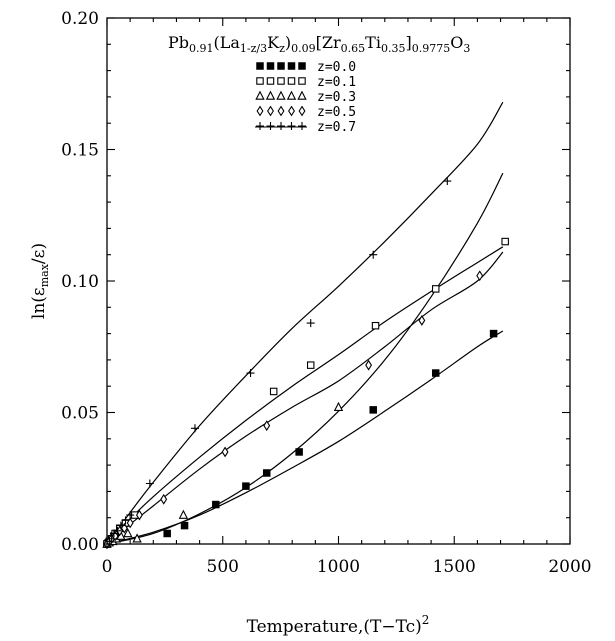 This screenshot has height=641, width=615. I want to click on legend-label: z=0.3, so click(336, 97).